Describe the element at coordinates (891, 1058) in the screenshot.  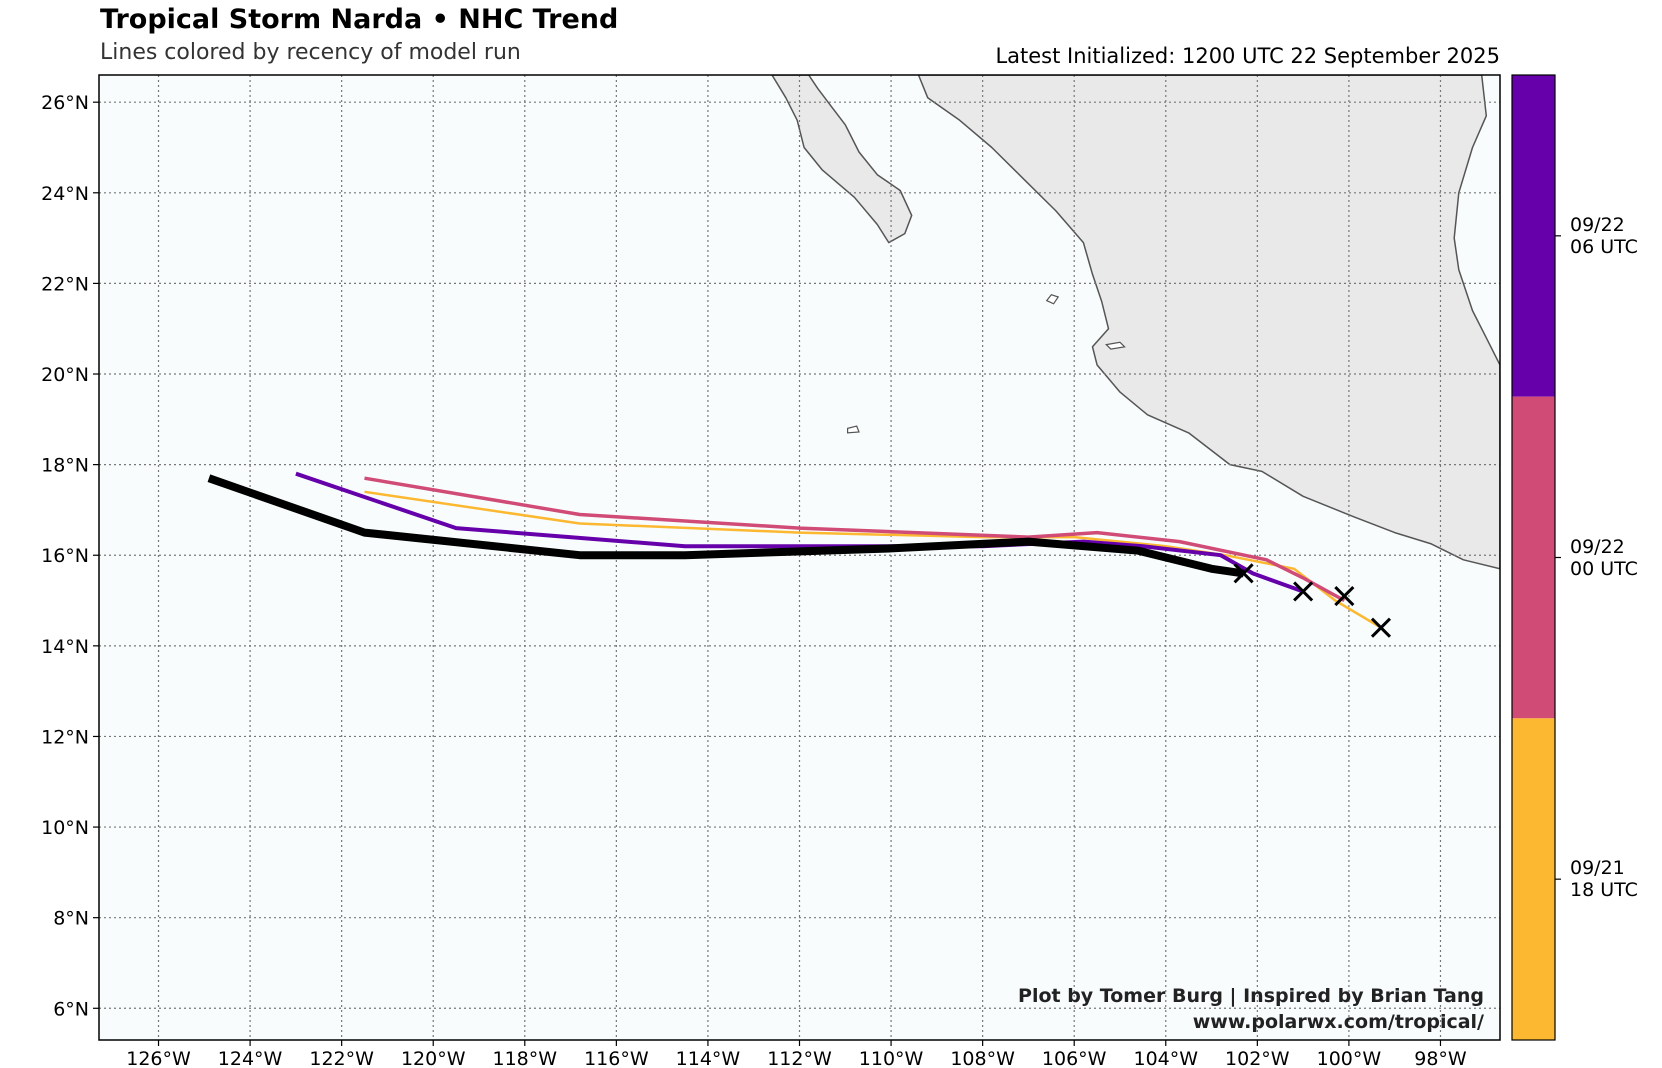
I see `tick-label-lon: 110°W` at that location.